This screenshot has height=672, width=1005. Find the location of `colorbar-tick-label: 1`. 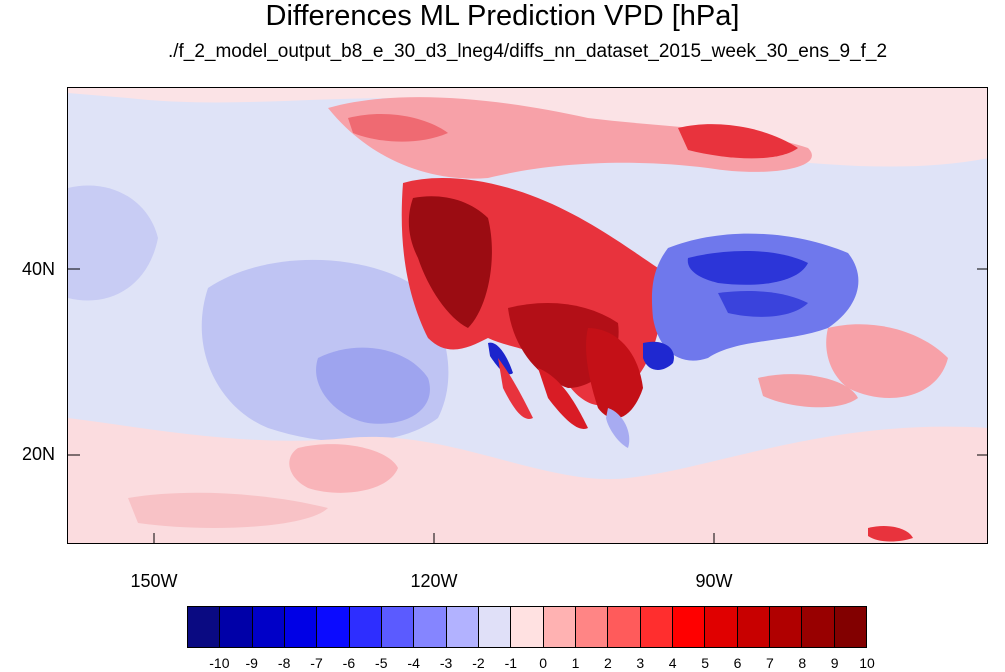

colorbar-tick-label: 1 is located at coordinates (575, 663).